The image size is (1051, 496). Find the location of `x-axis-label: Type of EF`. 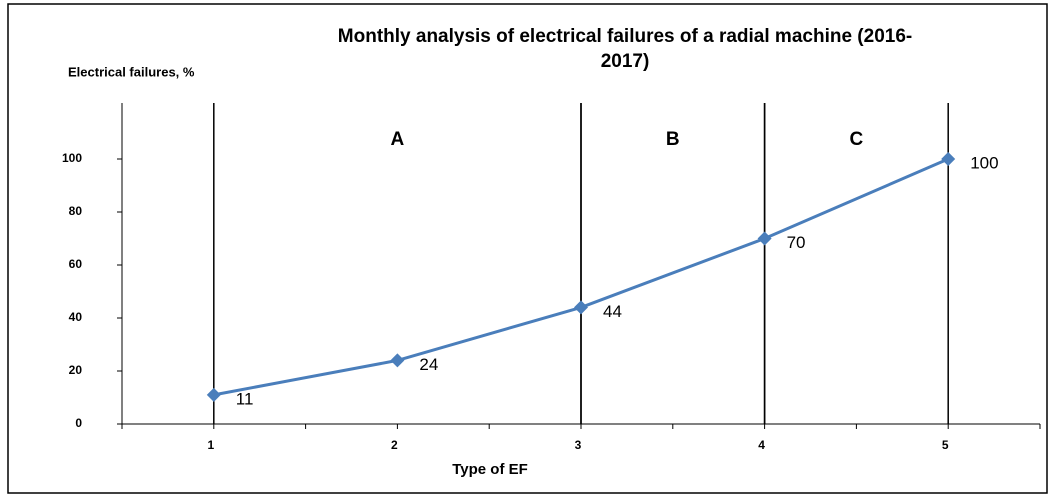

x-axis-label: Type of EF is located at coordinates (490, 469).